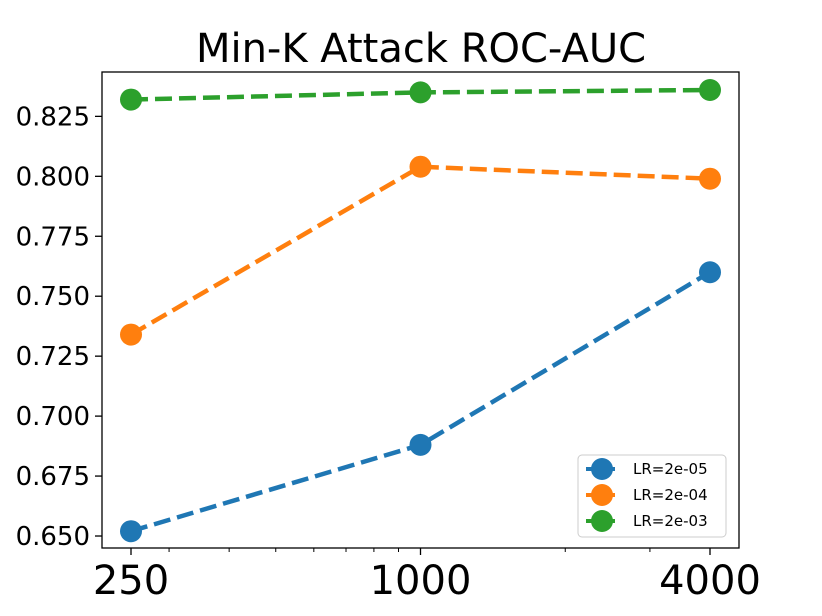 The width and height of the screenshot is (822, 616). I want to click on legend-label: LR=2e-05, so click(670, 469).